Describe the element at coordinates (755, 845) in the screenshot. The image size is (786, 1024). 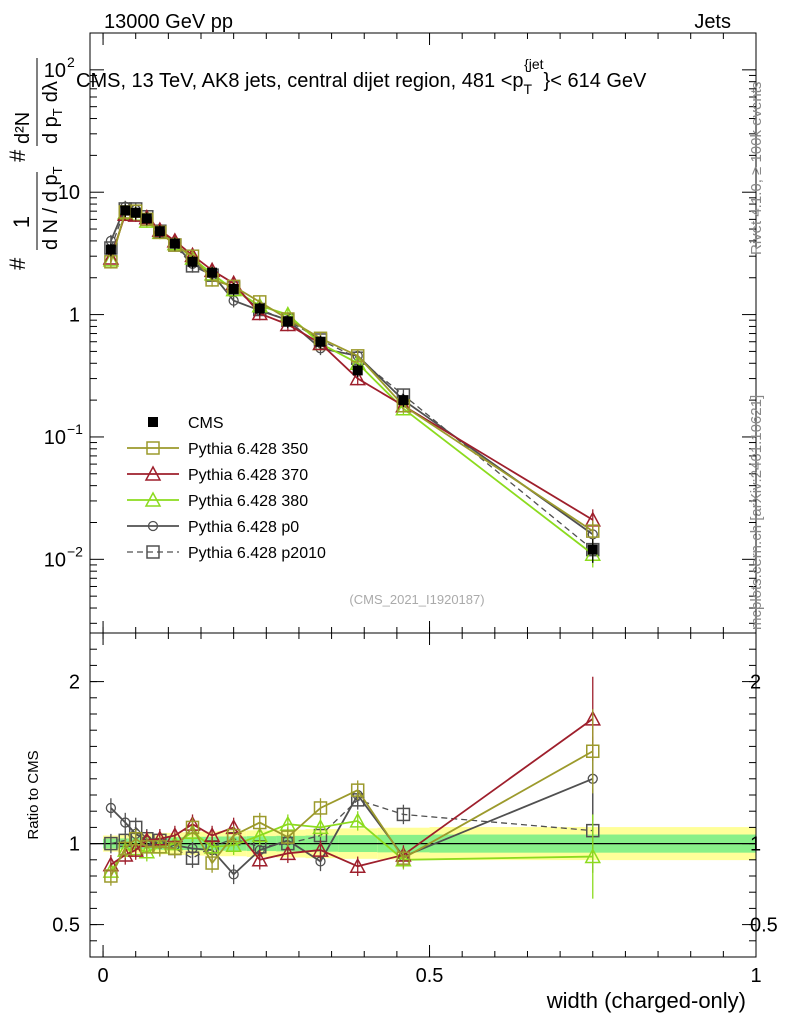
I see `ratio-tick-label-right: 1` at that location.